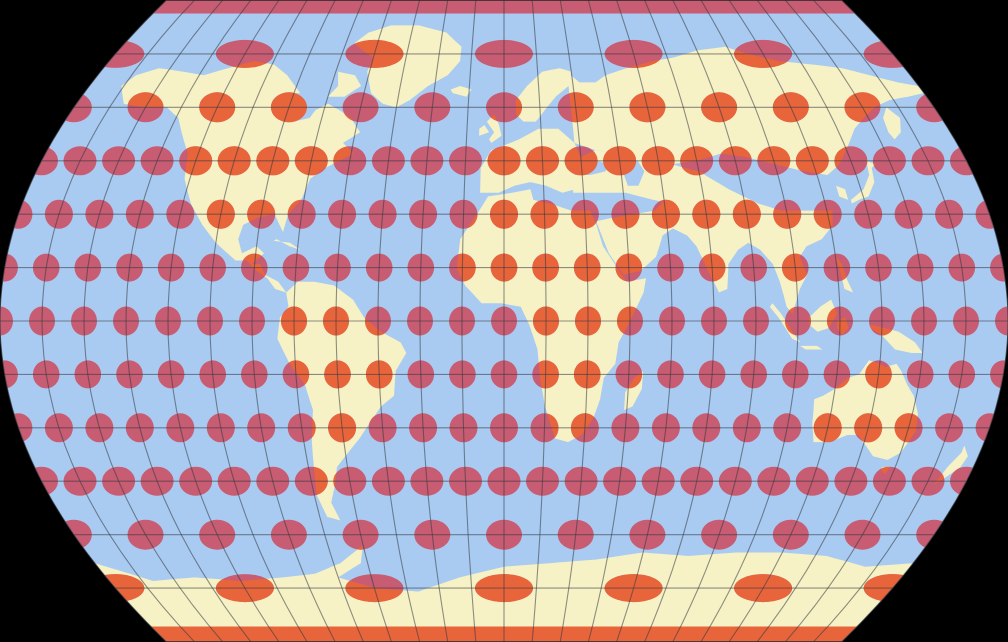 This screenshot has height=642, width=1008. Describe the element at coordinates (342, 401) in the screenshot. I see `landmass-south-america` at that location.